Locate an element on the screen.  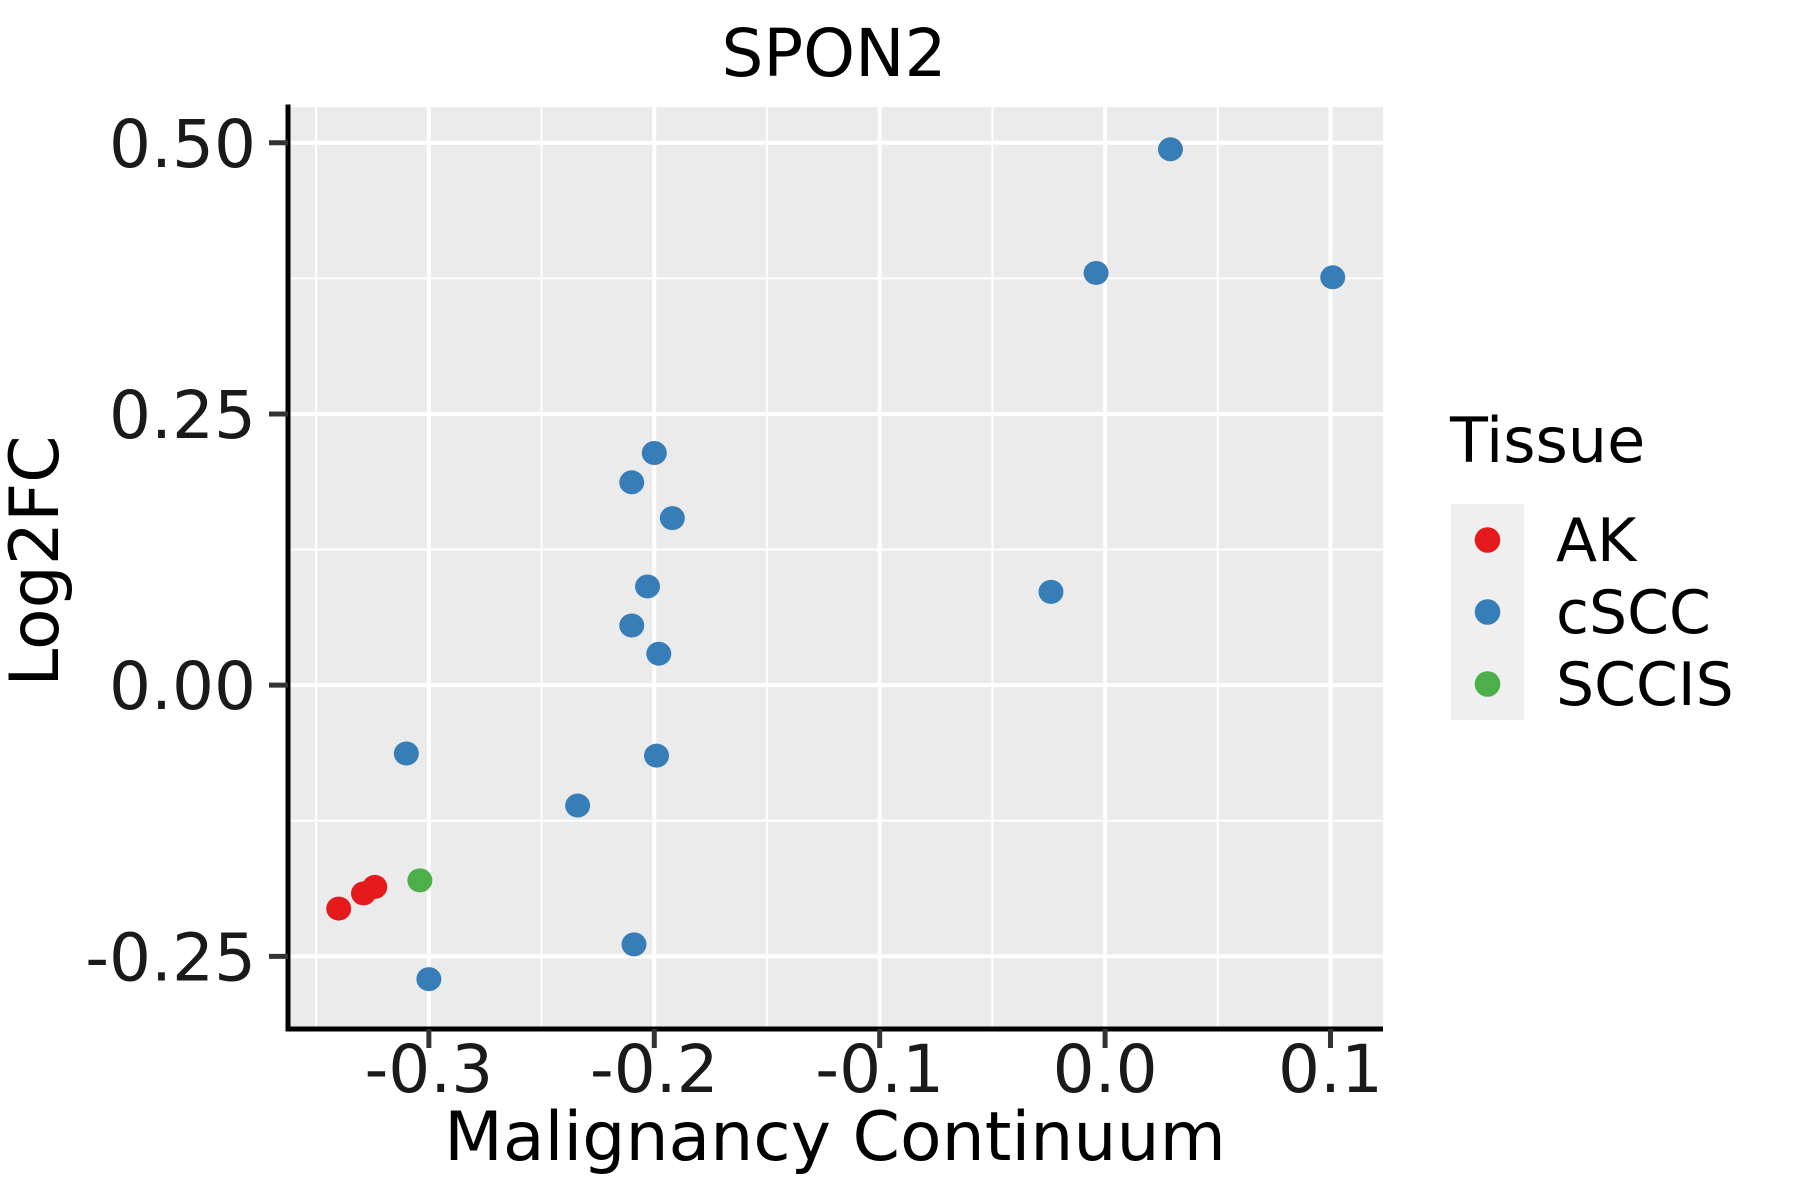
x-axis-tick-labels: -0.3 -0.2 -0.1 0.0 0.1 is located at coordinates (873, 1069).